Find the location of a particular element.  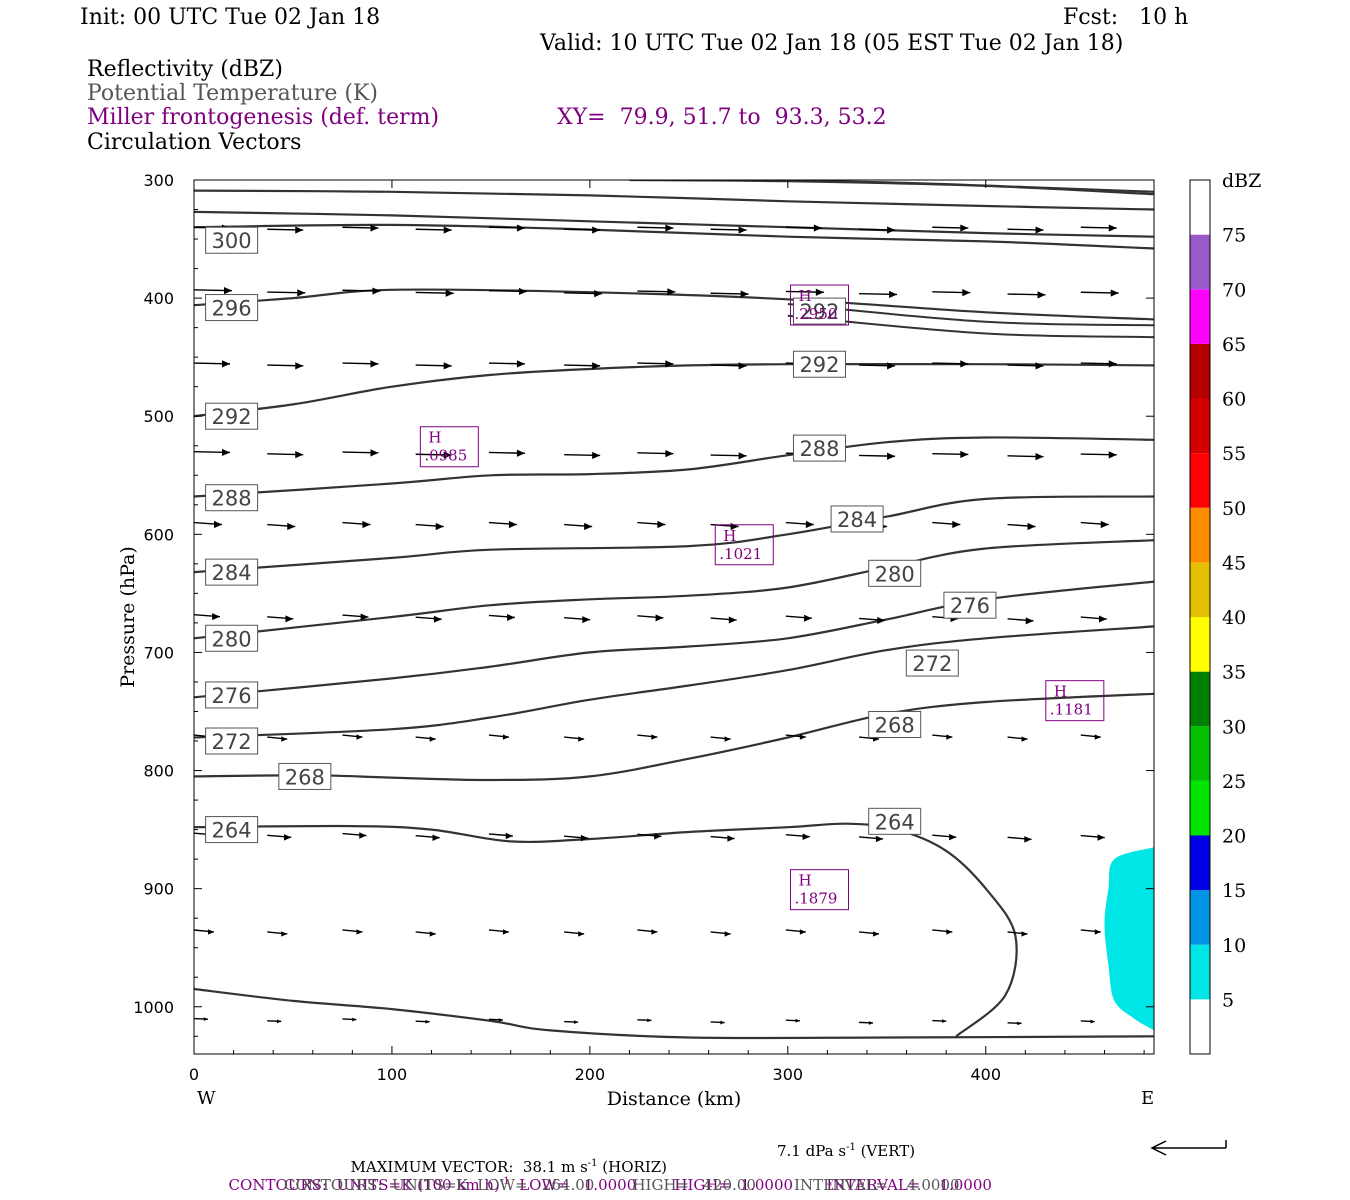

field-vectors: Circulation Vectors is located at coordinates (194, 142).